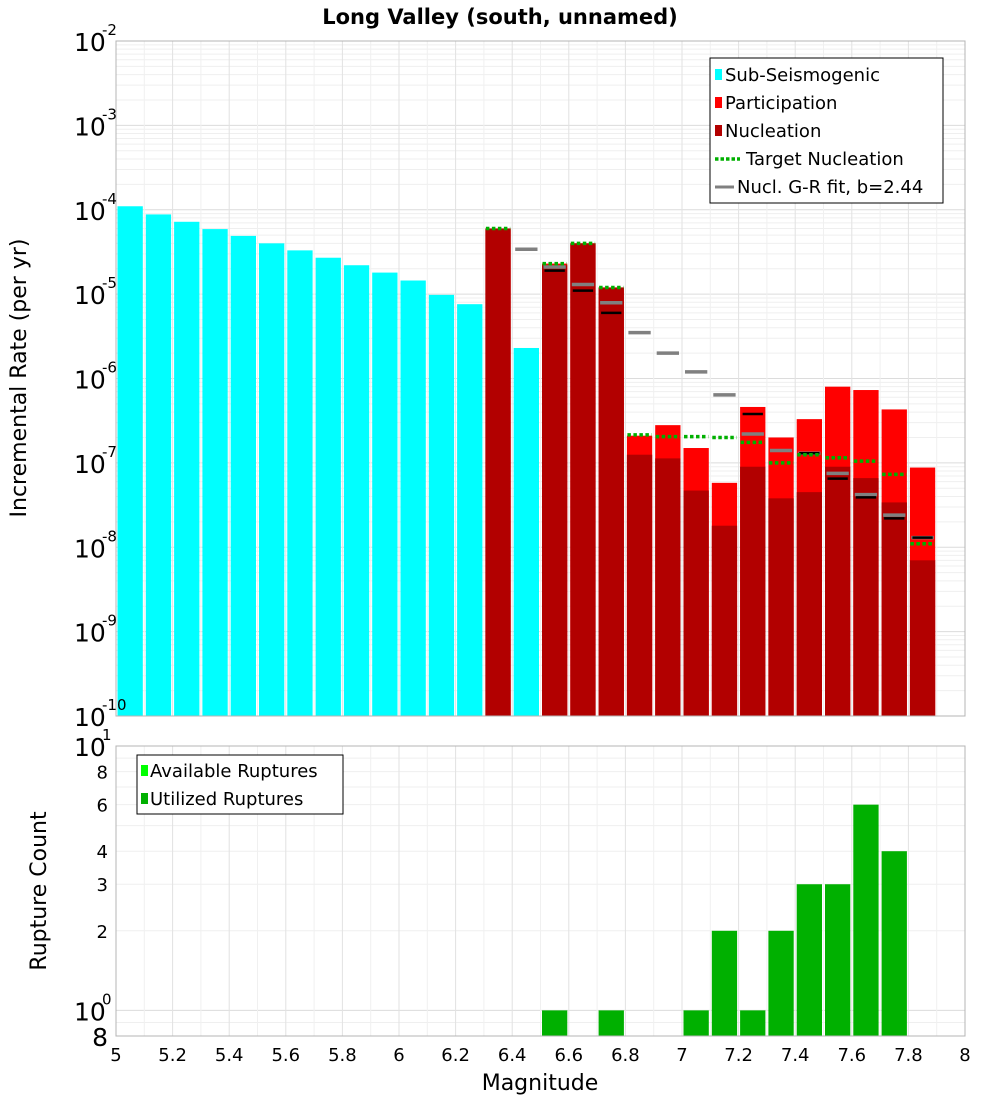  Describe the element at coordinates (738, 1055) in the screenshot. I see `x-tick-label: 7.2` at that location.